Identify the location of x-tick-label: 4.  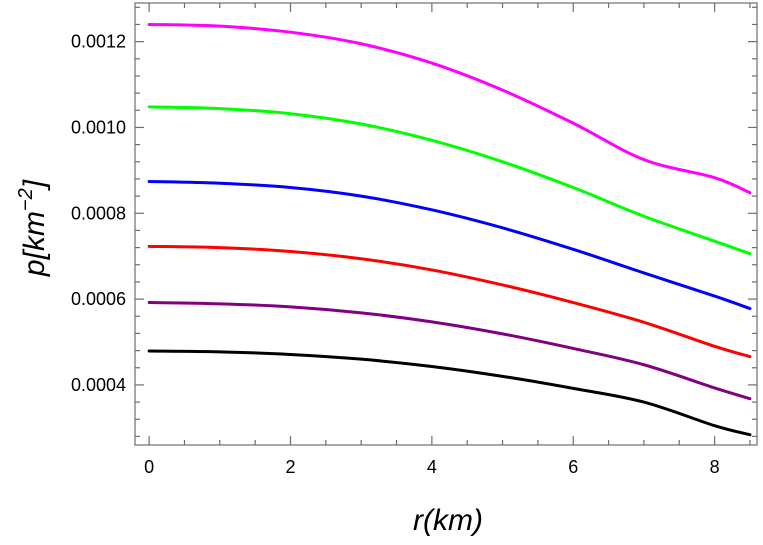
(432, 467).